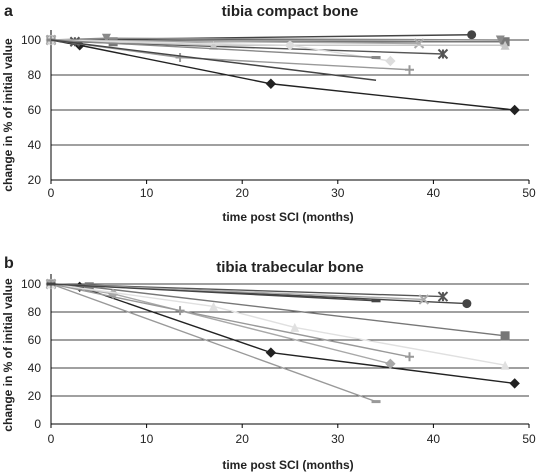 Image resolution: width=544 pixels, height=475 pixels. Describe the element at coordinates (37, 424) in the screenshot. I see `y-tick-label: 0` at that location.